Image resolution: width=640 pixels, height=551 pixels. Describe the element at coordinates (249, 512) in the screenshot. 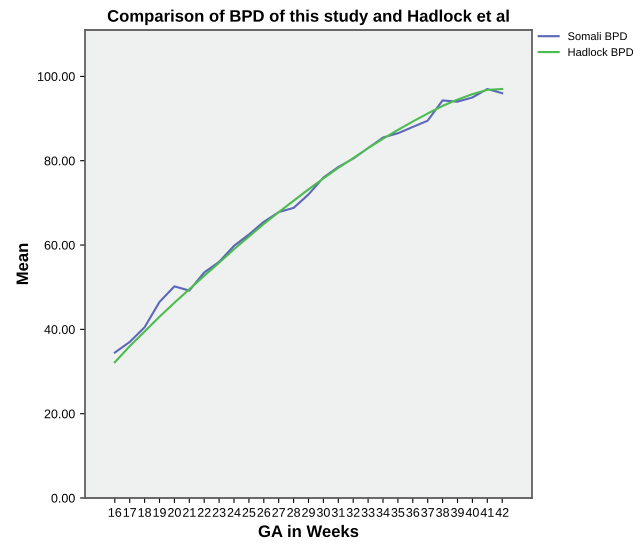

I see `x-tick-label: 25` at that location.